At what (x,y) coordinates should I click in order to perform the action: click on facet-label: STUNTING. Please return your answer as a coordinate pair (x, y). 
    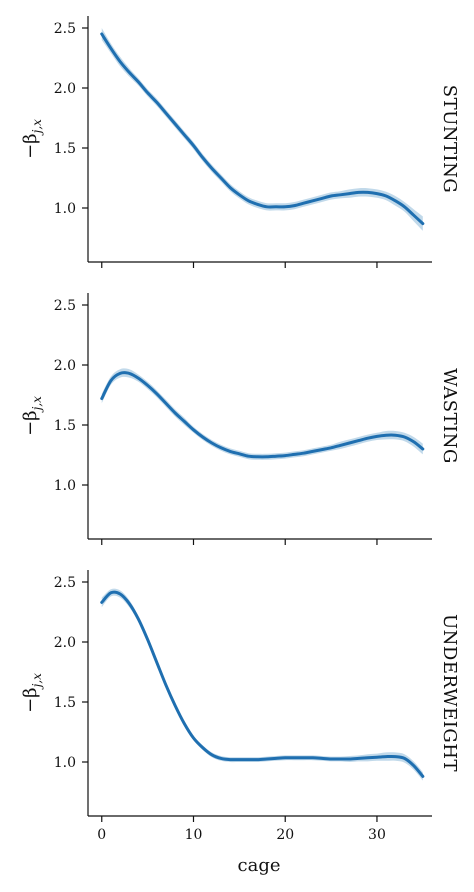
    Looking at the image, I should click on (449, 139).